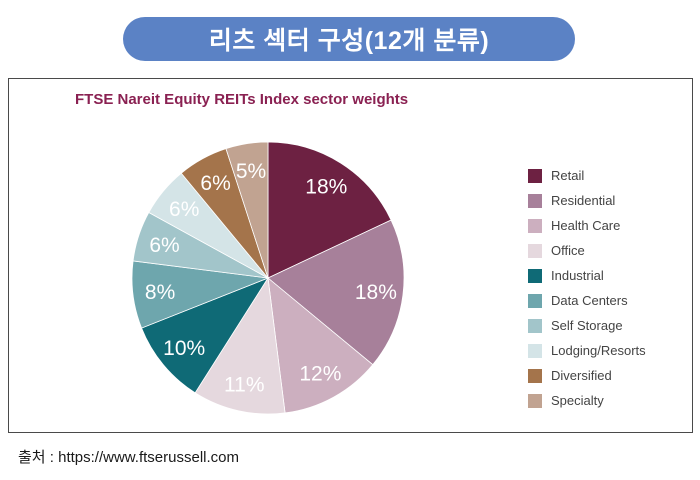 The width and height of the screenshot is (700, 480). Describe the element at coordinates (215, 183) in the screenshot. I see `pie-label-diversified: 6%` at that location.